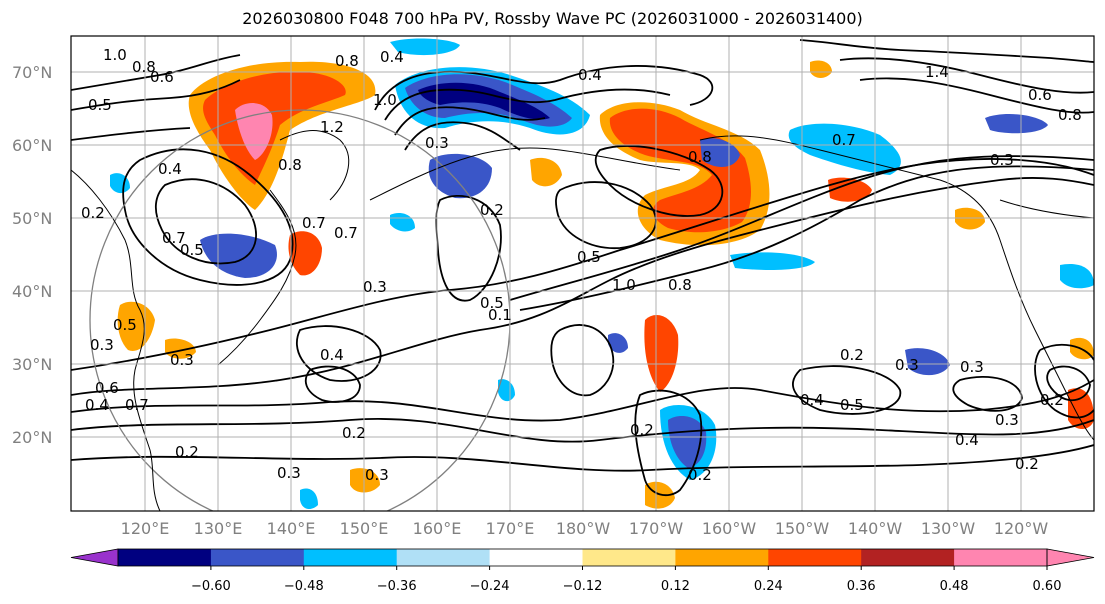 The height and width of the screenshot is (604, 1105). What do you see at coordinates (305, 253) in the screenshot?
I see `positive-region-japan` at bounding box center [305, 253].